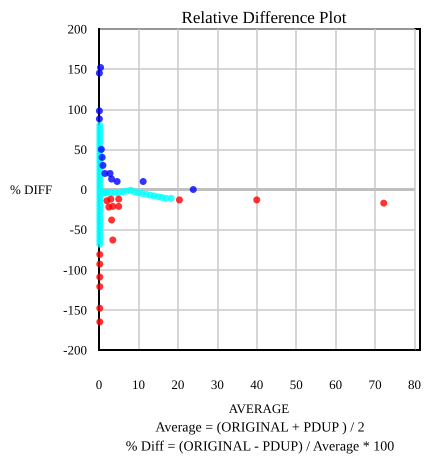 This screenshot has height=466, width=424. I want to click on x-tick-label: 80, so click(414, 384).